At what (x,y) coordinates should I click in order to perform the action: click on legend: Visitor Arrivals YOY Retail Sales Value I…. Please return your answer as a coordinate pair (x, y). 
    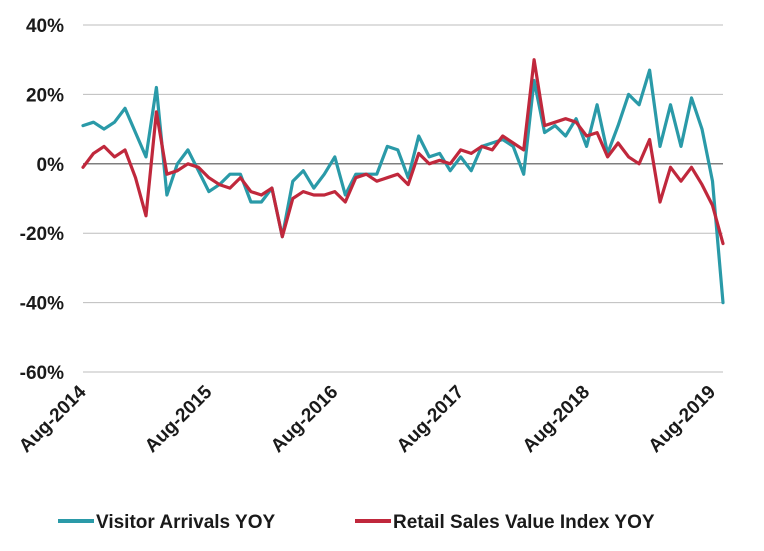
    Looking at the image, I should click on (356, 522).